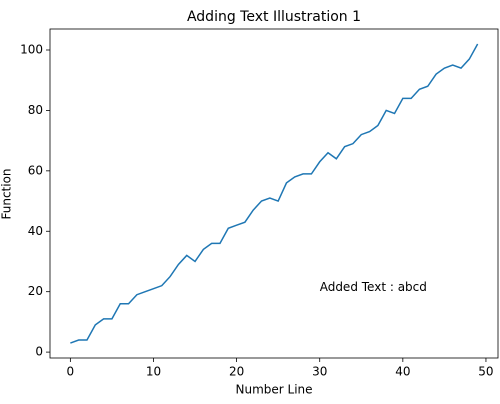  I want to click on x-axis-label: Number Line, so click(273, 390).